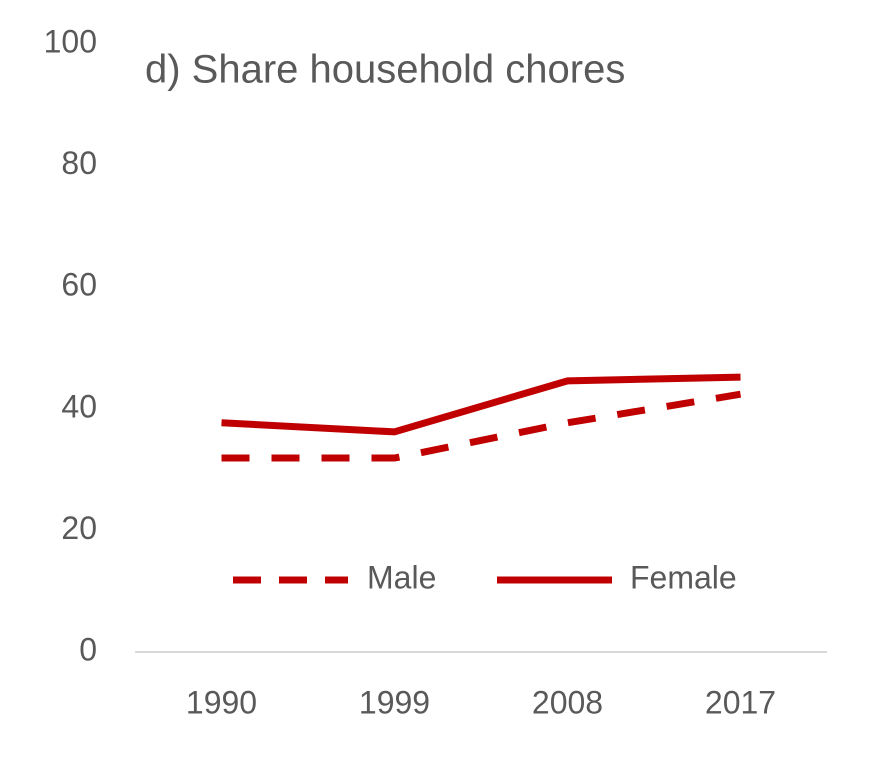  Describe the element at coordinates (79, 163) in the screenshot. I see `y-tick-label: 80` at that location.